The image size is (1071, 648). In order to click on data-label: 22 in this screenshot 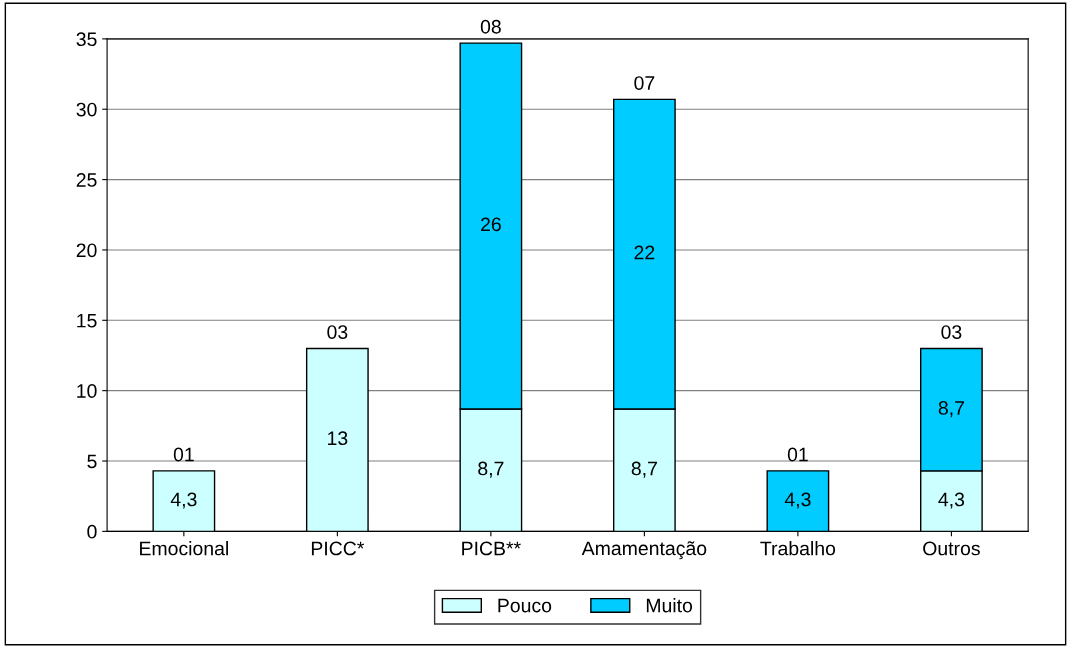, I will do `click(644, 252)`.